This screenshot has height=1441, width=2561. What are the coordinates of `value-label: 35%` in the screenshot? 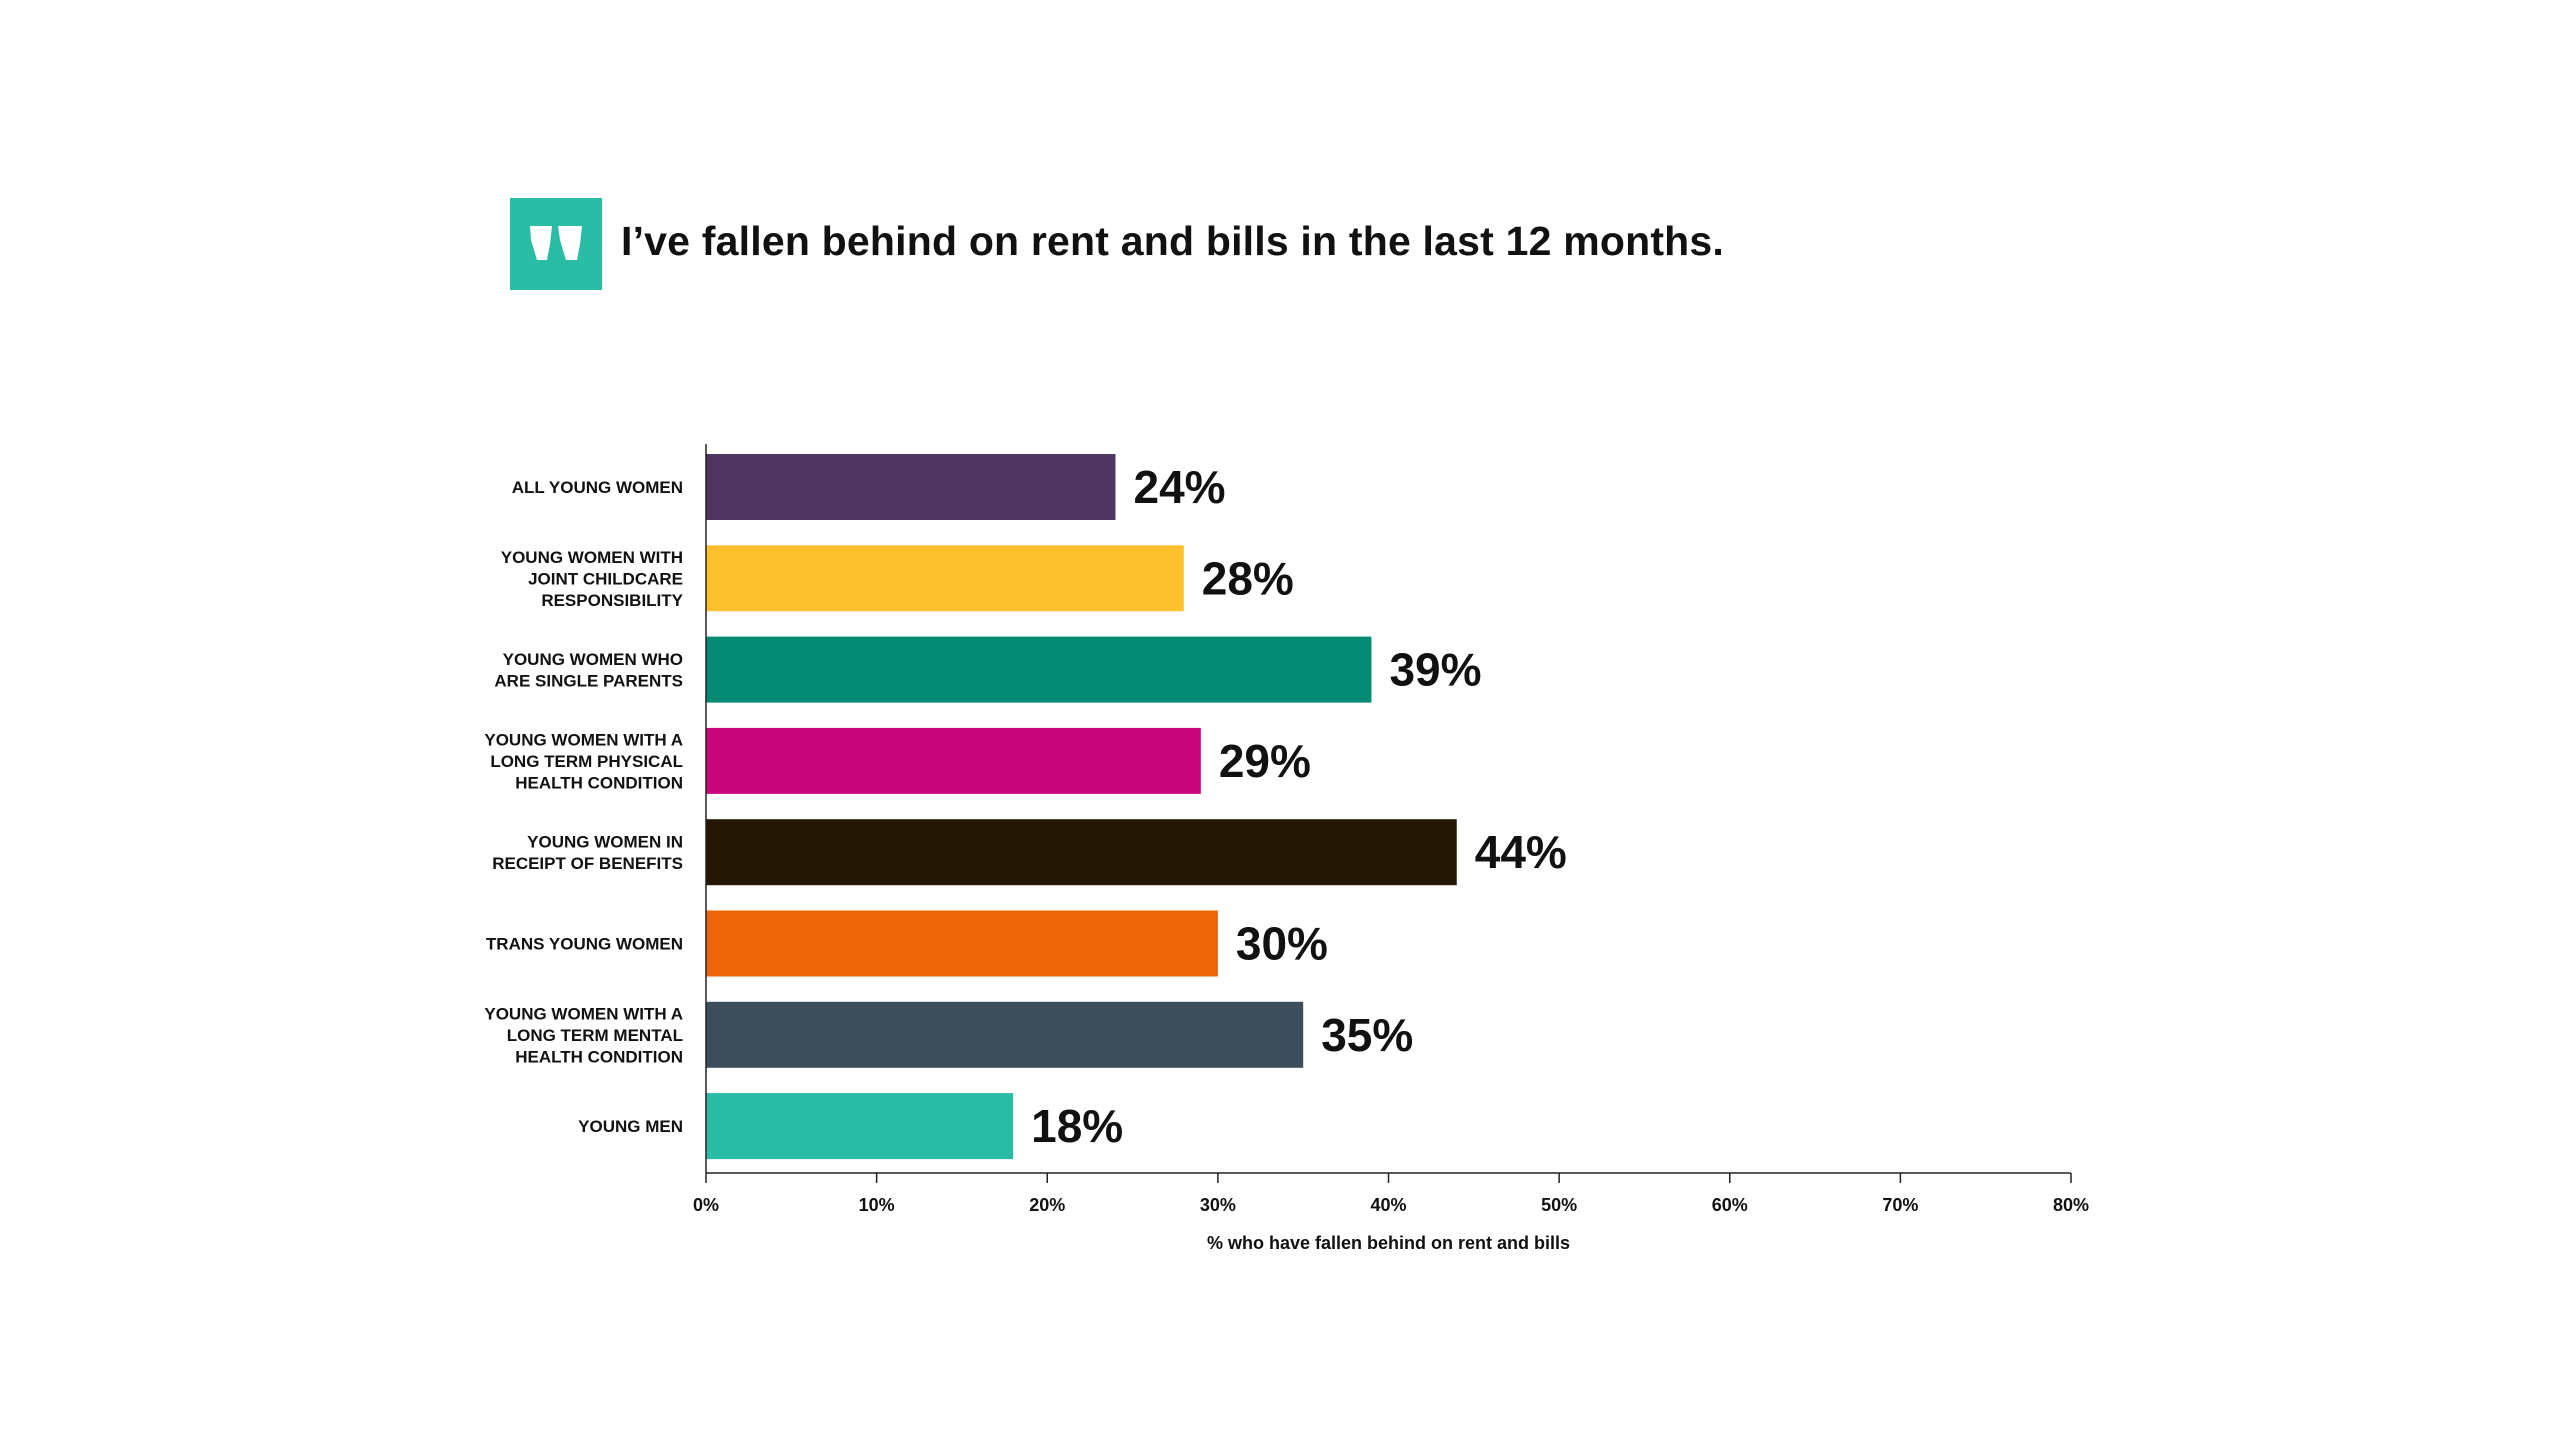 It's located at (1367, 1035).